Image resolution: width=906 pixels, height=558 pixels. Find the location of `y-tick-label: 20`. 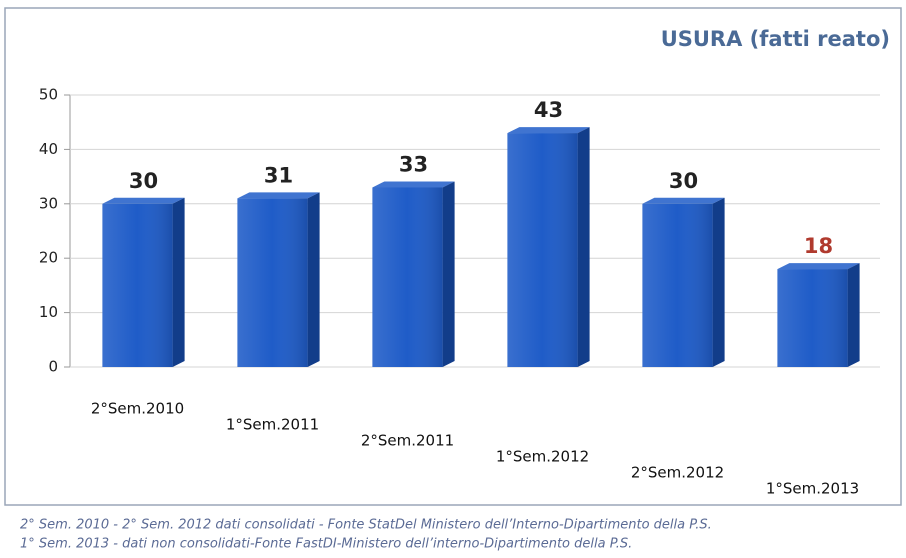

y-tick-label: 20 is located at coordinates (48, 258).